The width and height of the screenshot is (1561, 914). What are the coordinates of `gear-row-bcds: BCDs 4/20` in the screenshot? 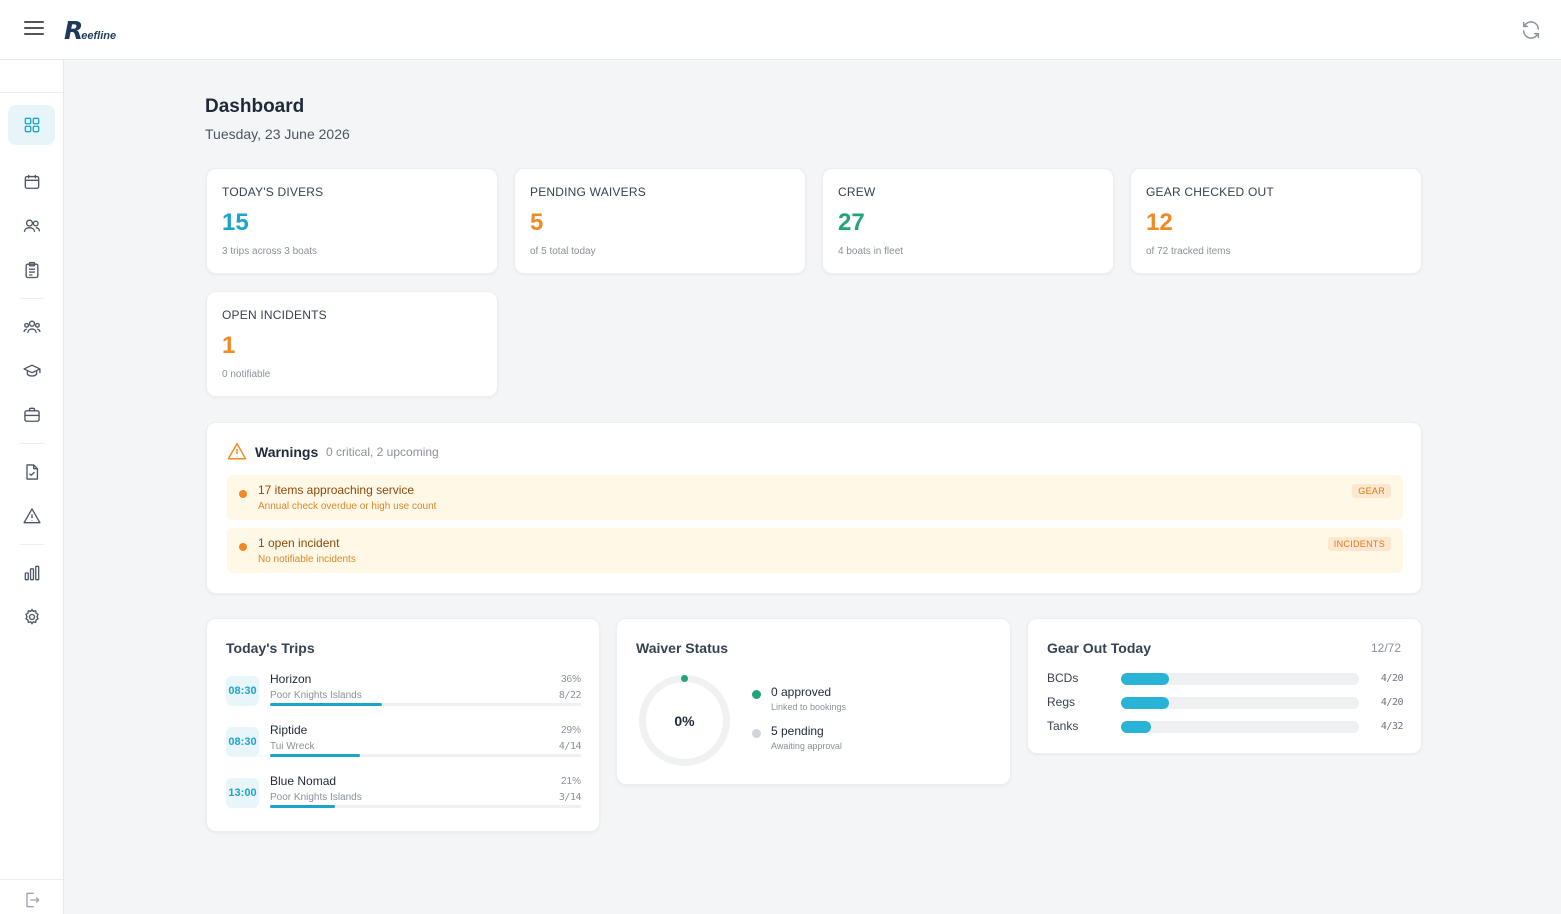 It's located at (1225, 679).